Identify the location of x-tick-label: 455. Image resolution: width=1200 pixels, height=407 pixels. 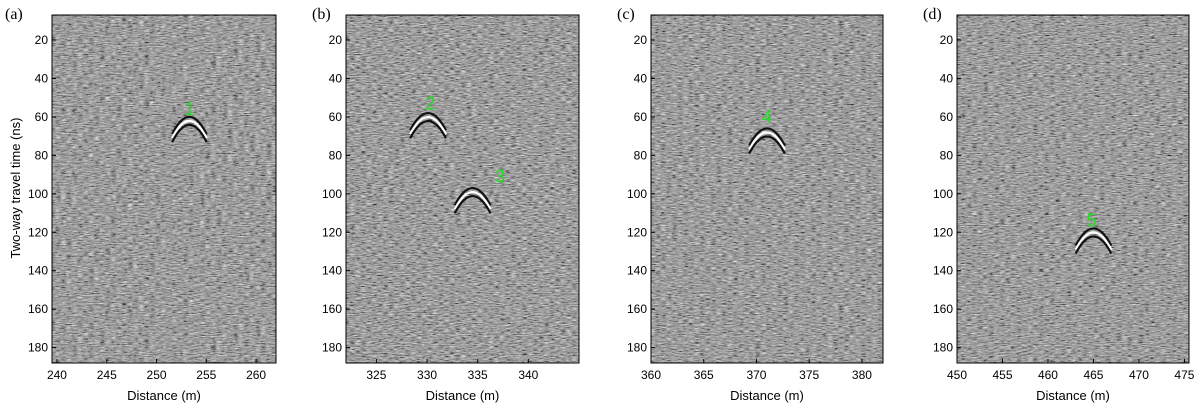
(1002, 375).